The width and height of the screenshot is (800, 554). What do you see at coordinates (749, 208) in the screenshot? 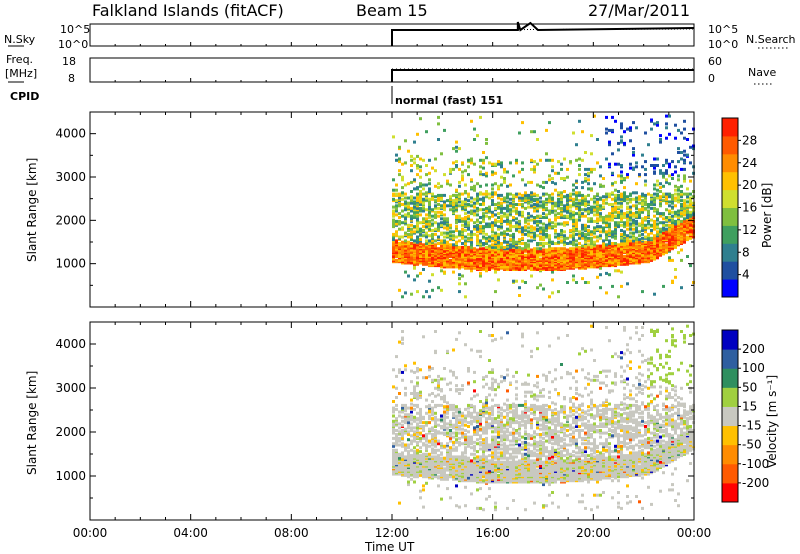
I see `power-colorbar-tick-label: 16` at bounding box center [749, 208].